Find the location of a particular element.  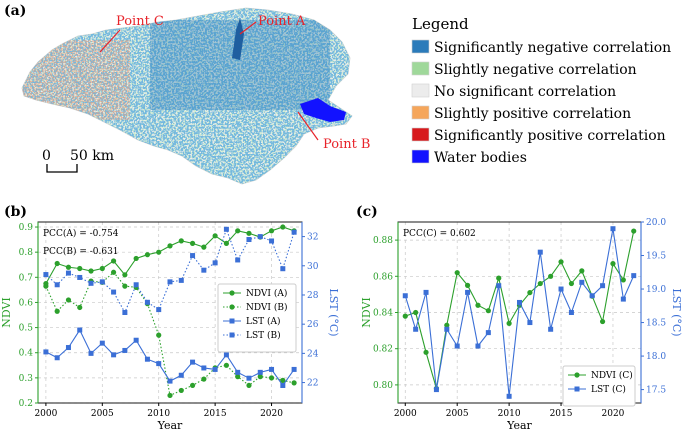

series-lstc is located at coordinates (519, 312).